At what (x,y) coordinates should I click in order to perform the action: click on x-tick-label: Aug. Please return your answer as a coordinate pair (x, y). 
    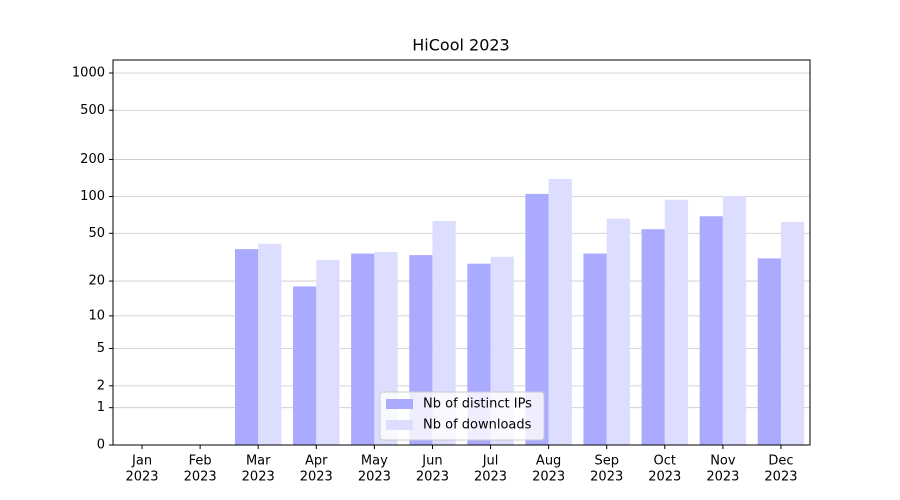
    Looking at the image, I should click on (548, 461).